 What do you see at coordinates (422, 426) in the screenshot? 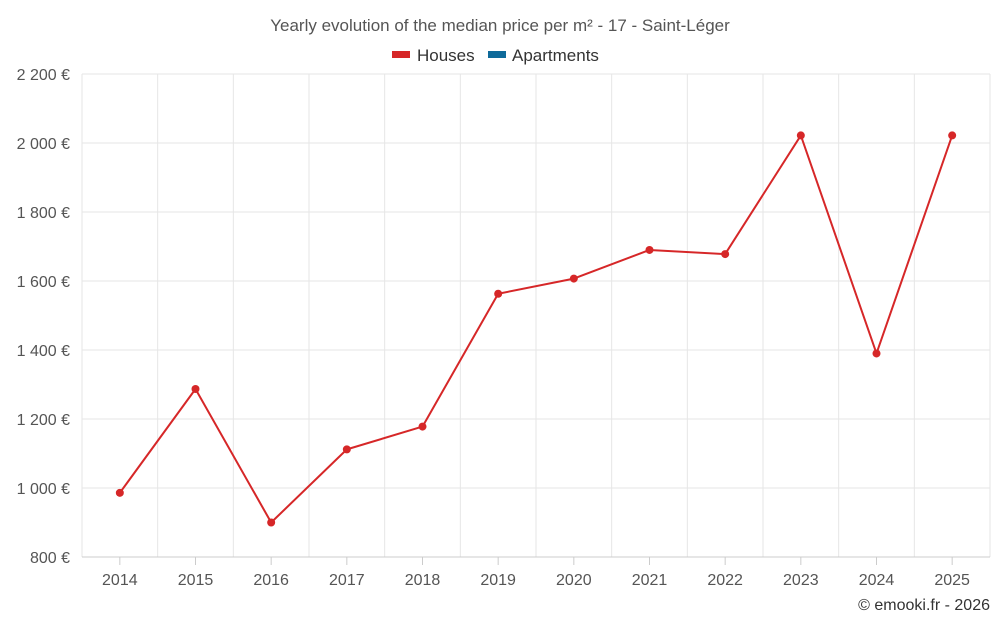
I see `data-point-houses-2018` at bounding box center [422, 426].